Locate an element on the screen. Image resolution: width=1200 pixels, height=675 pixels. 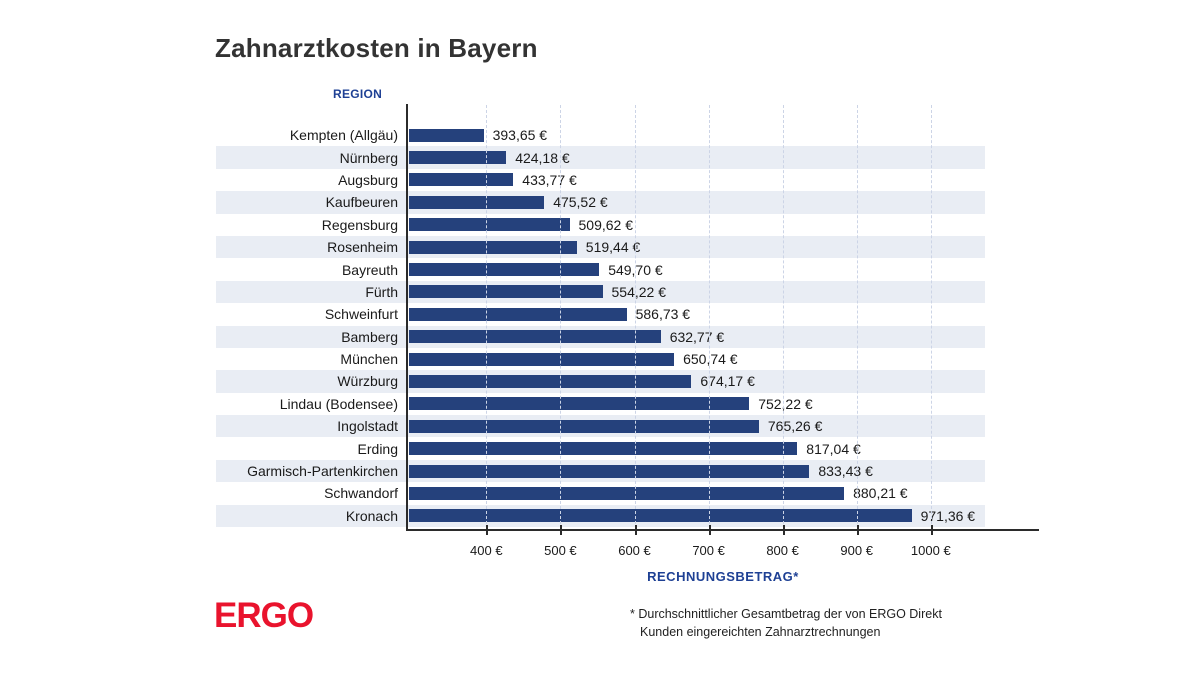
category-label: Schwandorf is located at coordinates (361, 493).